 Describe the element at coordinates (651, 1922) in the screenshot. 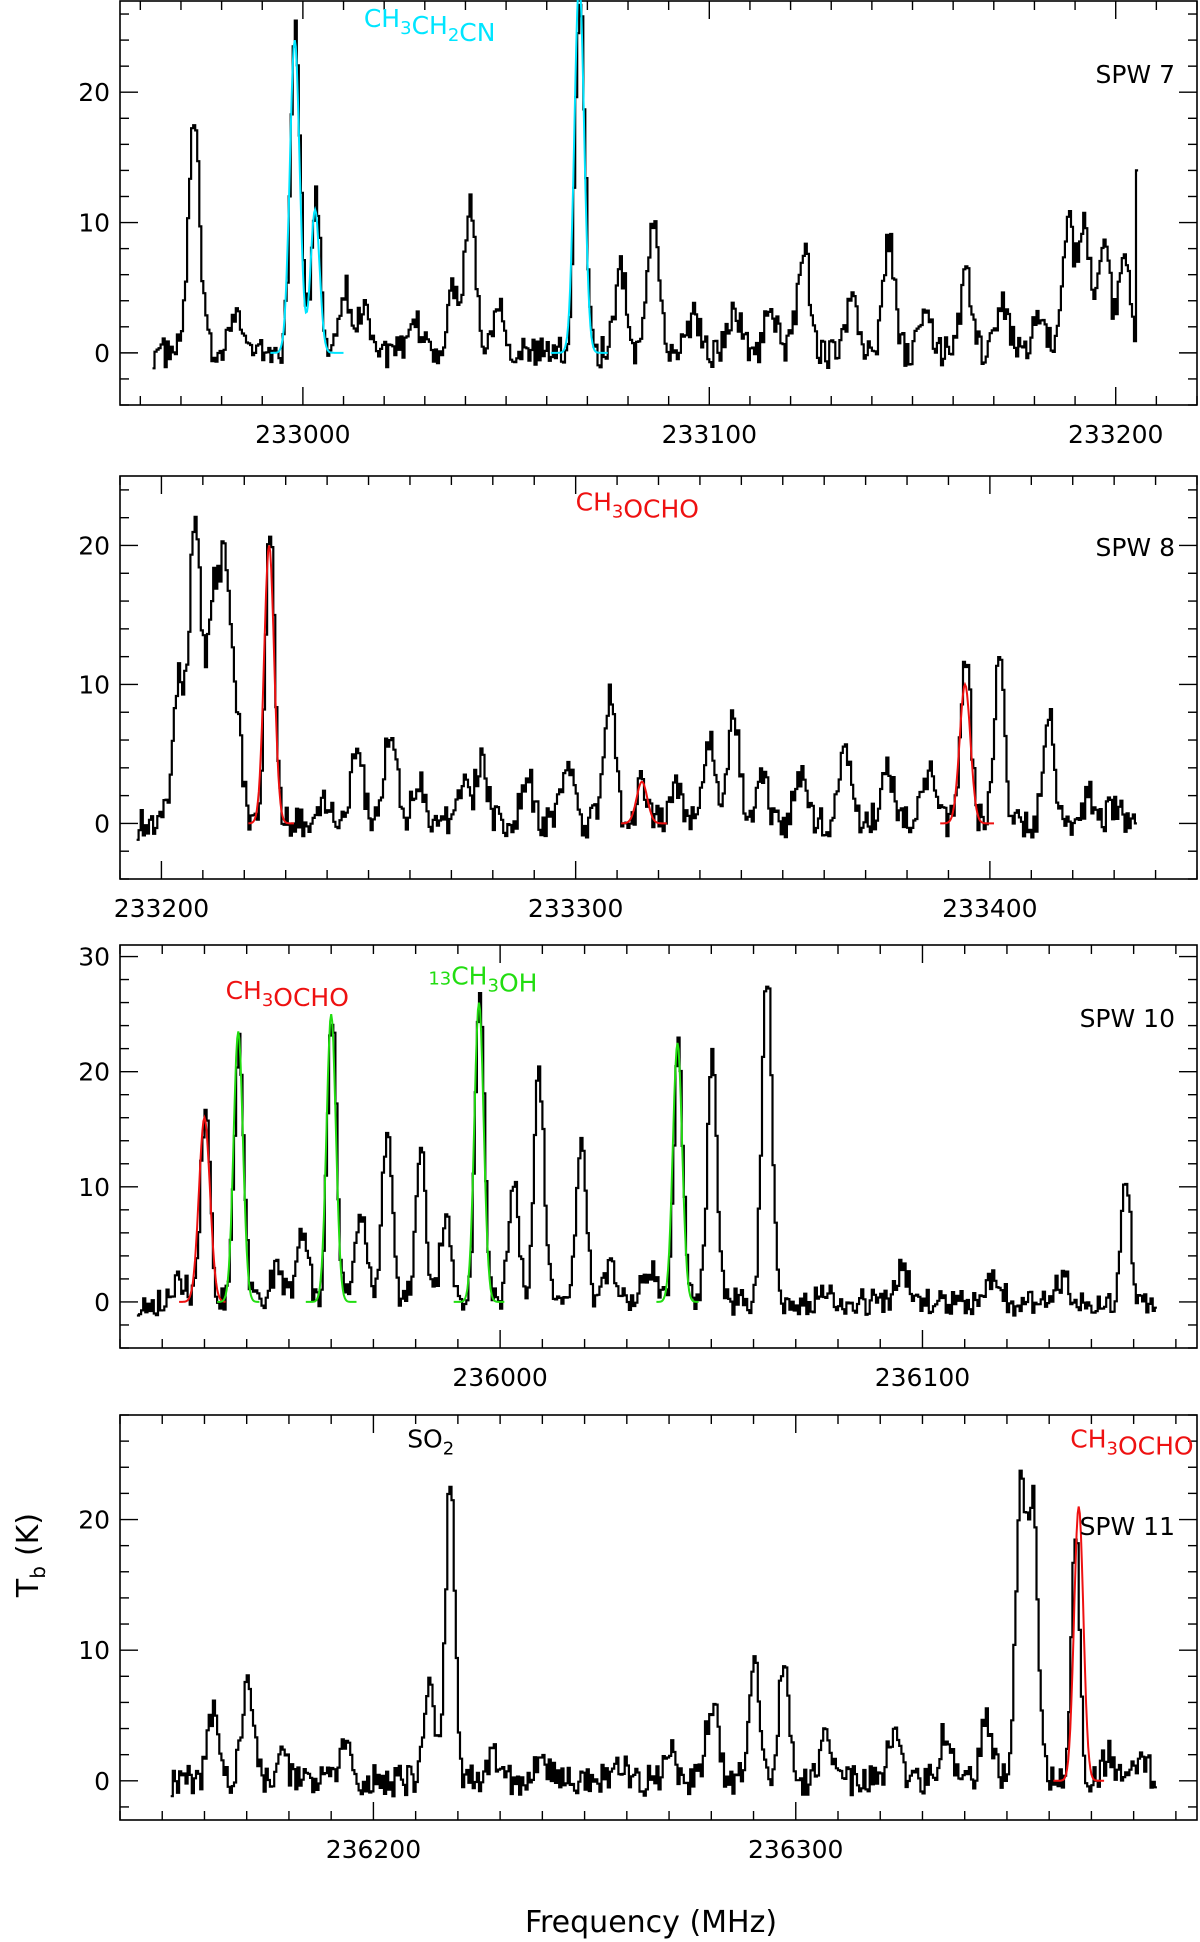

I see `x-axis-title: Frequency (MHz)` at that location.